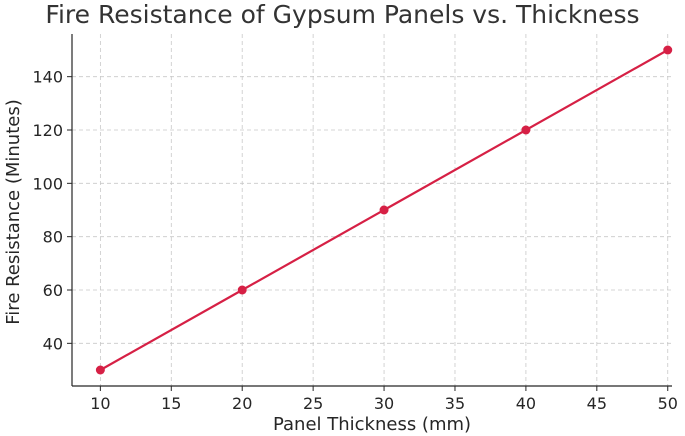 This screenshot has width=685, height=436. What do you see at coordinates (171, 403) in the screenshot?
I see `x-tick-label: 15` at bounding box center [171, 403].